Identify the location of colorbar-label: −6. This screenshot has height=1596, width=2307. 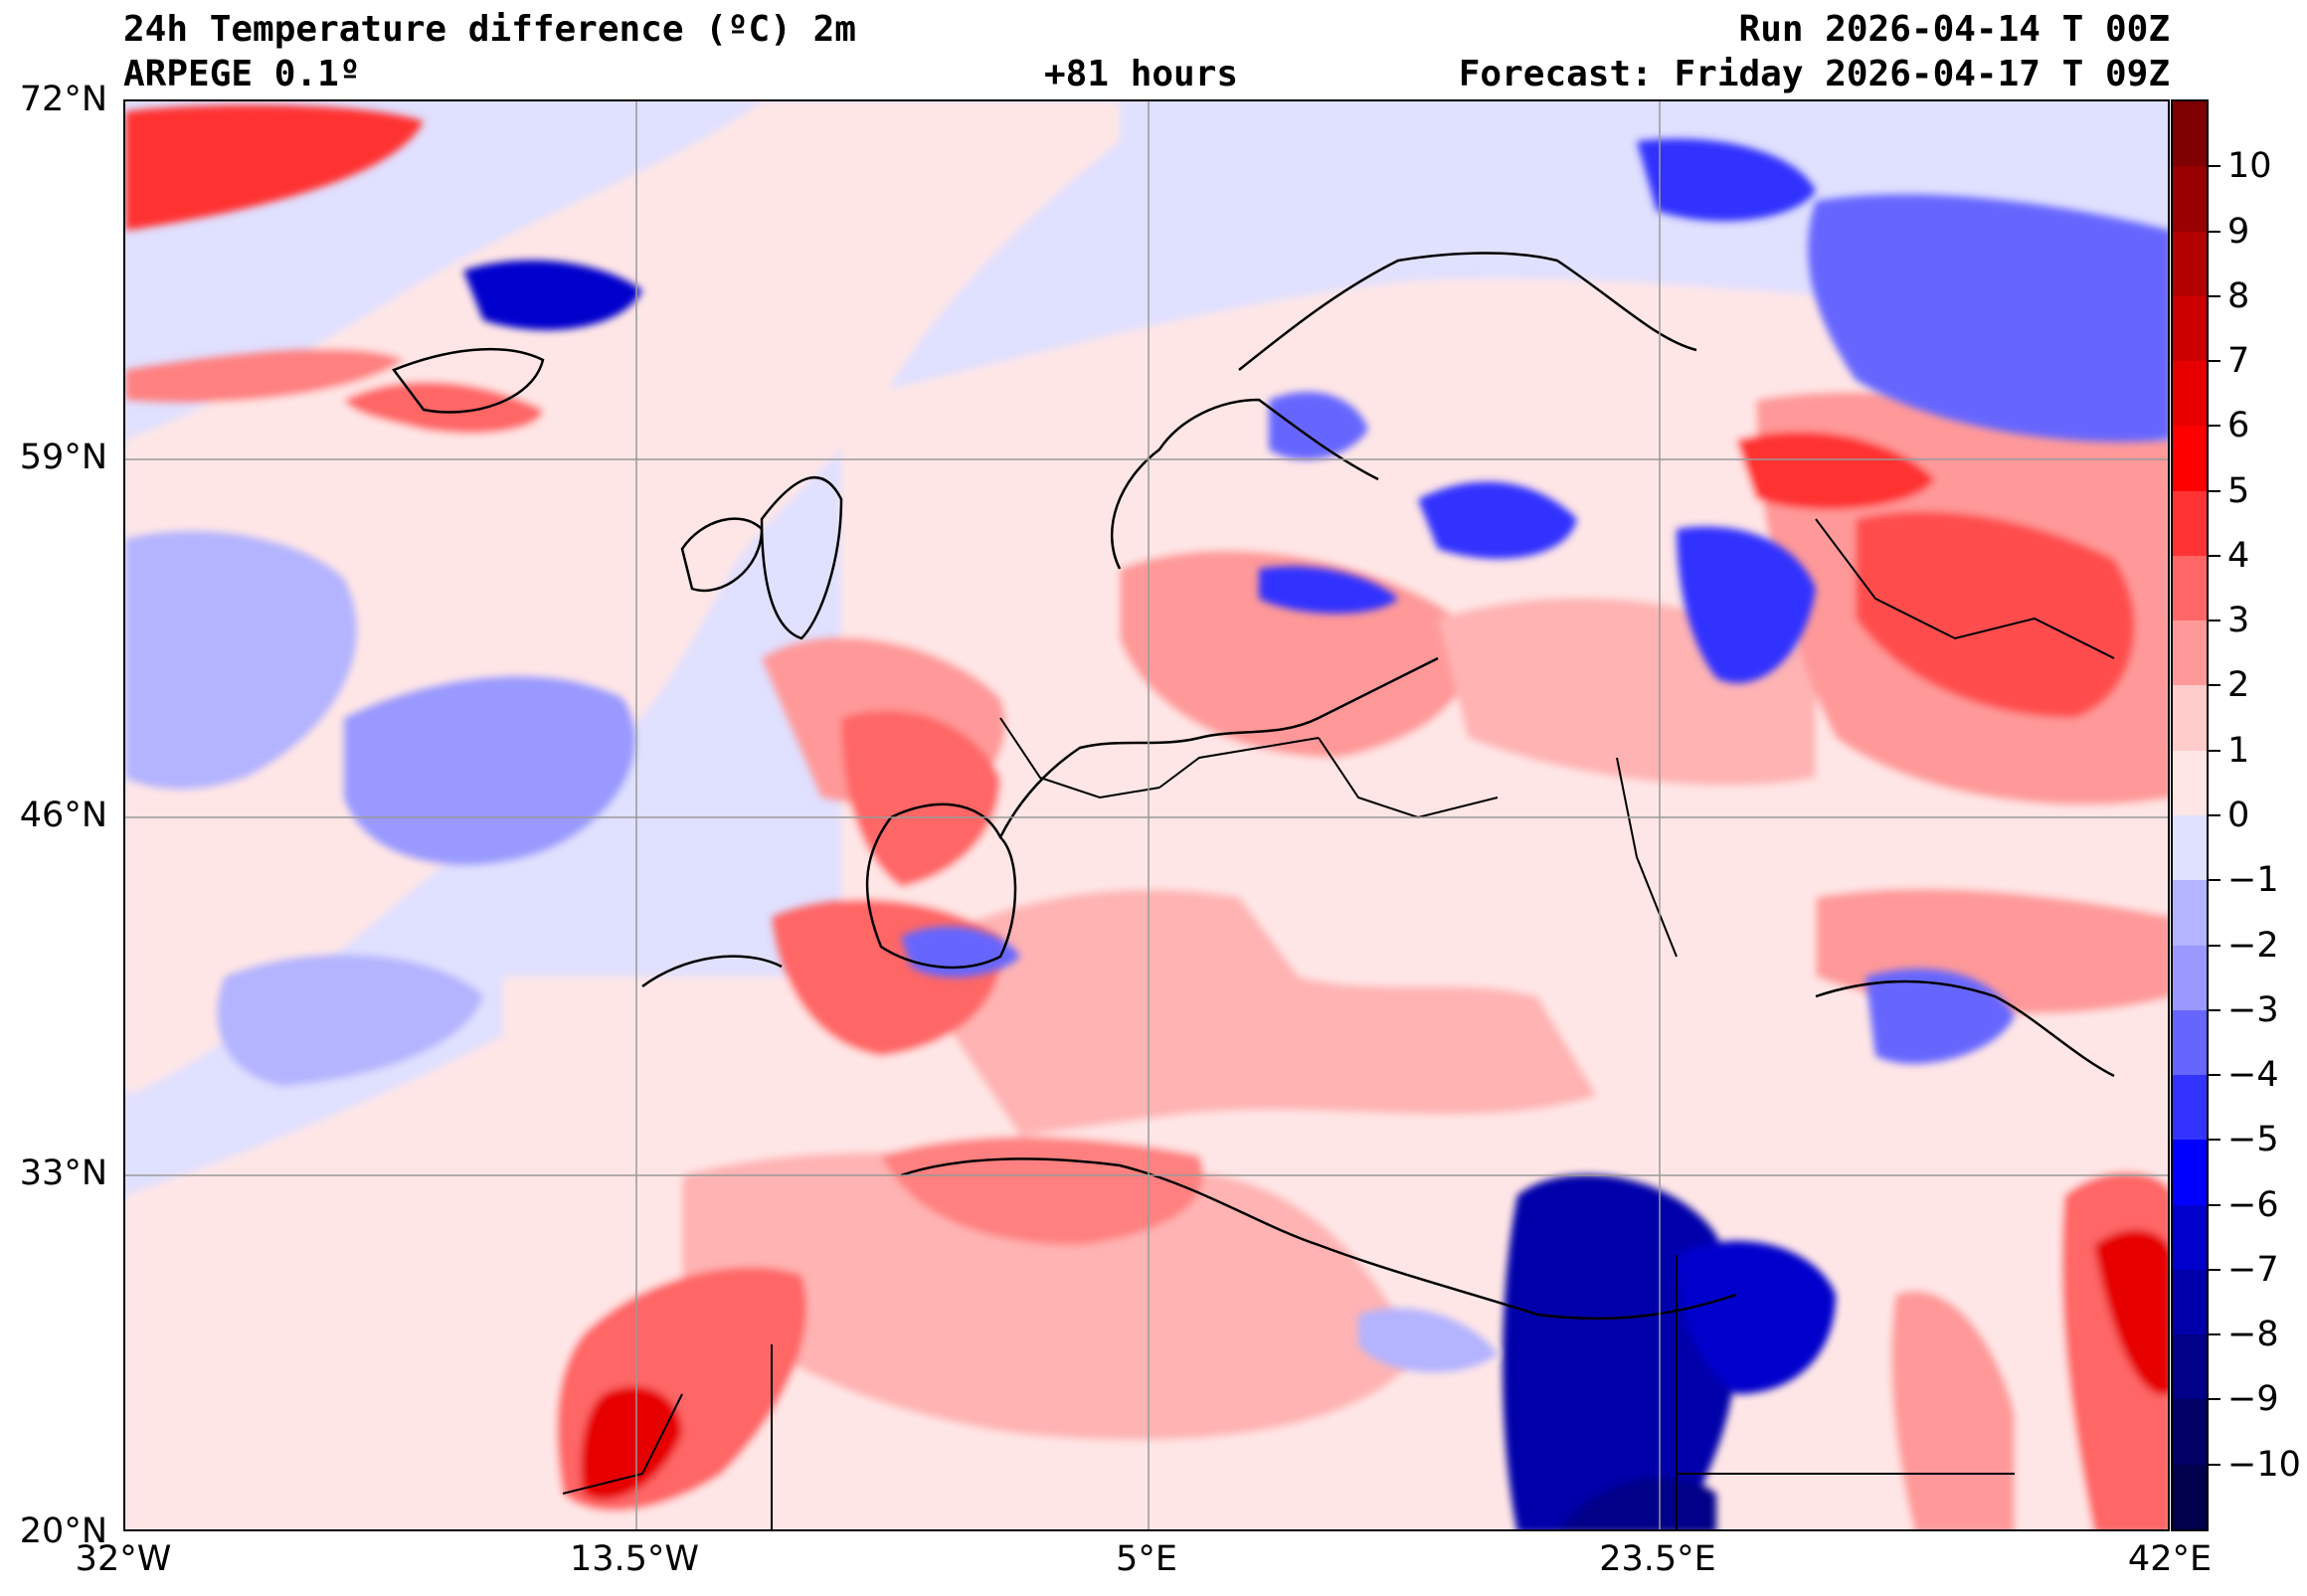
(2253, 1205).